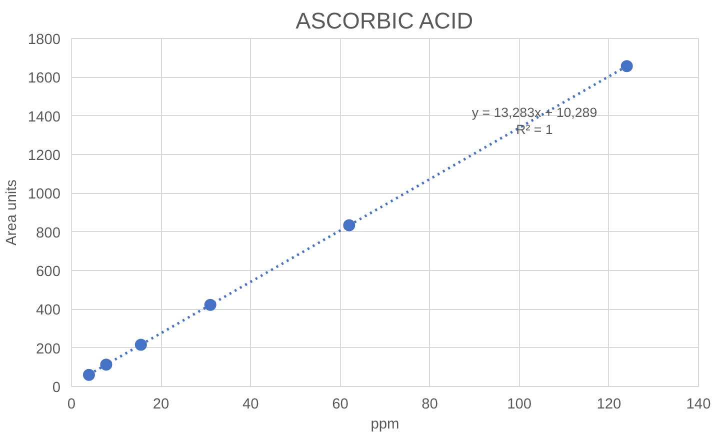 The height and width of the screenshot is (437, 715). What do you see at coordinates (535, 112) in the screenshot?
I see `annotation: y = 13,283x + 10,289` at bounding box center [535, 112].